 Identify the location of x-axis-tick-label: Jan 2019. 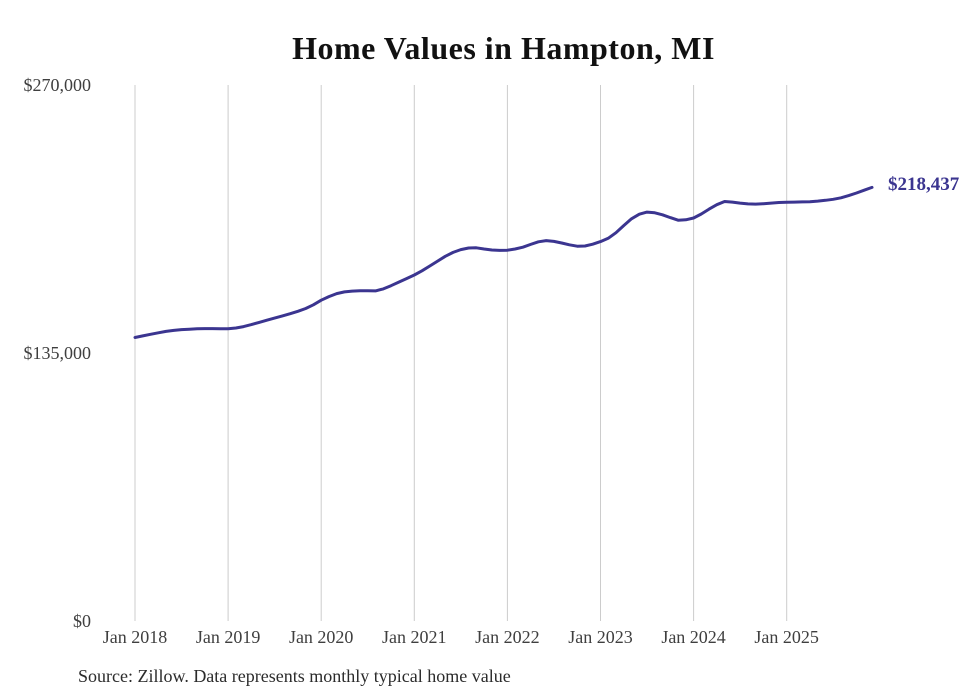
(228, 637).